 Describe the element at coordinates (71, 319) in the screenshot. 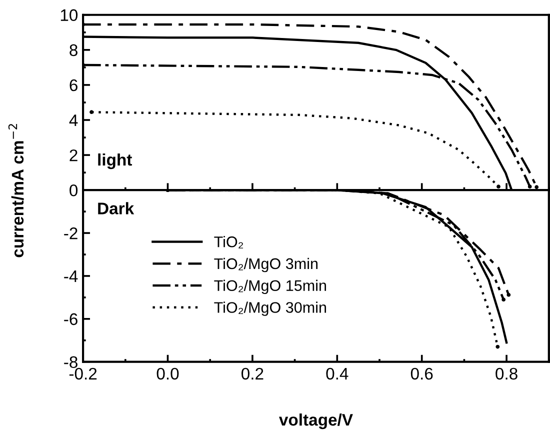

I see `y-tick-label: -6` at that location.